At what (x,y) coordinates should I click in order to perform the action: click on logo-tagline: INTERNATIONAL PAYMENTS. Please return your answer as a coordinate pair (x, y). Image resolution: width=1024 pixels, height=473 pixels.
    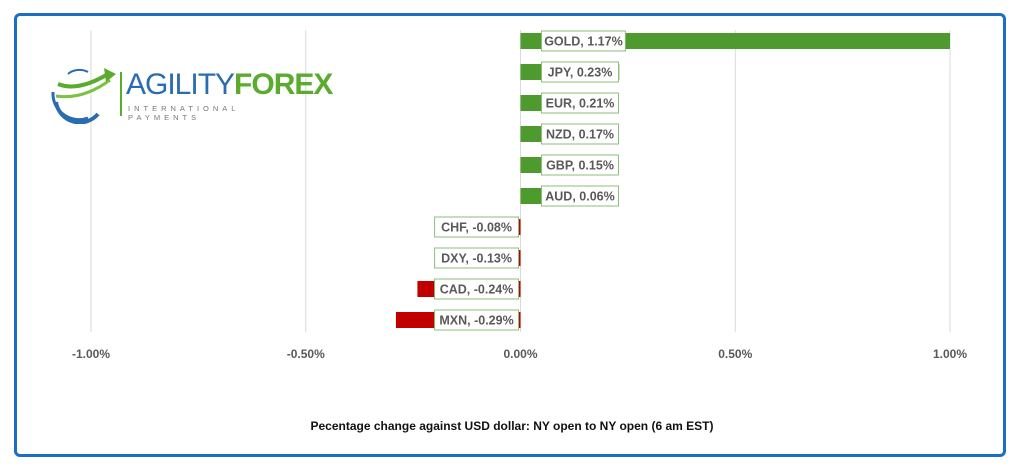
    Looking at the image, I should click on (184, 113).